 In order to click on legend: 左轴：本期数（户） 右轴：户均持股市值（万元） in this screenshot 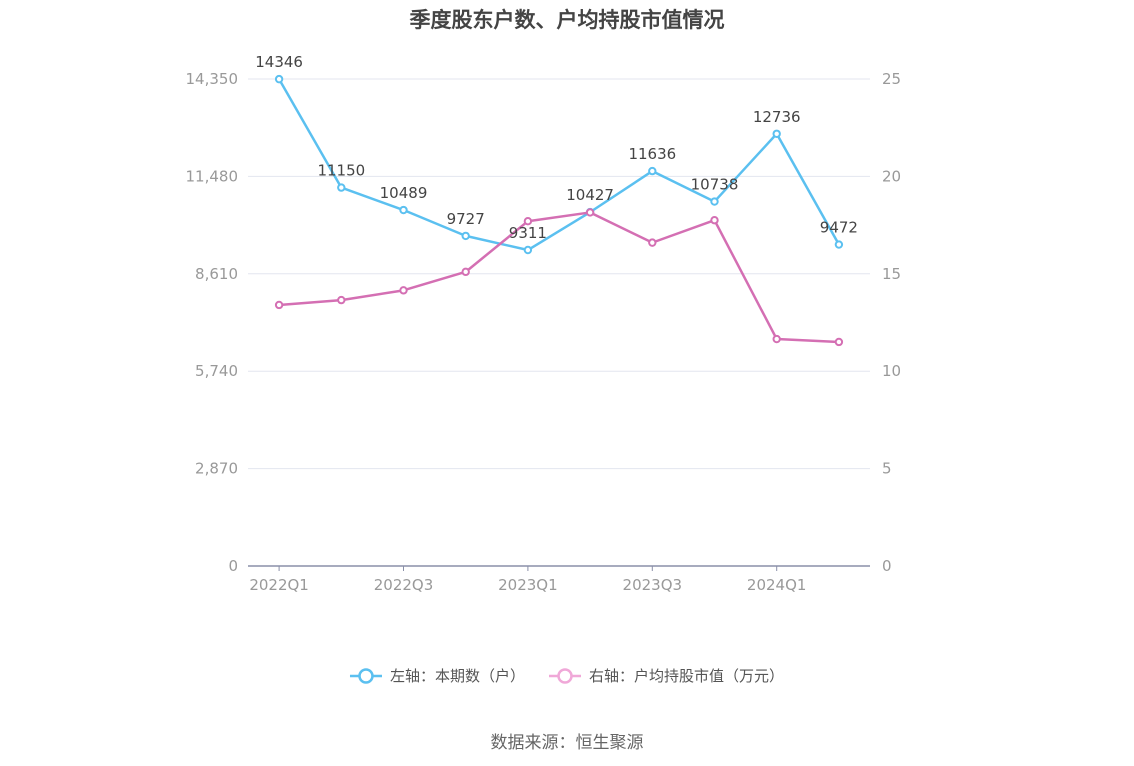, I will do `click(566, 676)`.